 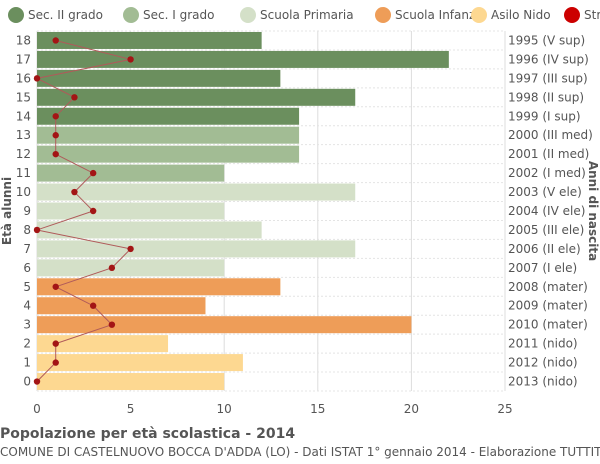 I want to click on x-tick-label-5: 25, so click(x=504, y=409).